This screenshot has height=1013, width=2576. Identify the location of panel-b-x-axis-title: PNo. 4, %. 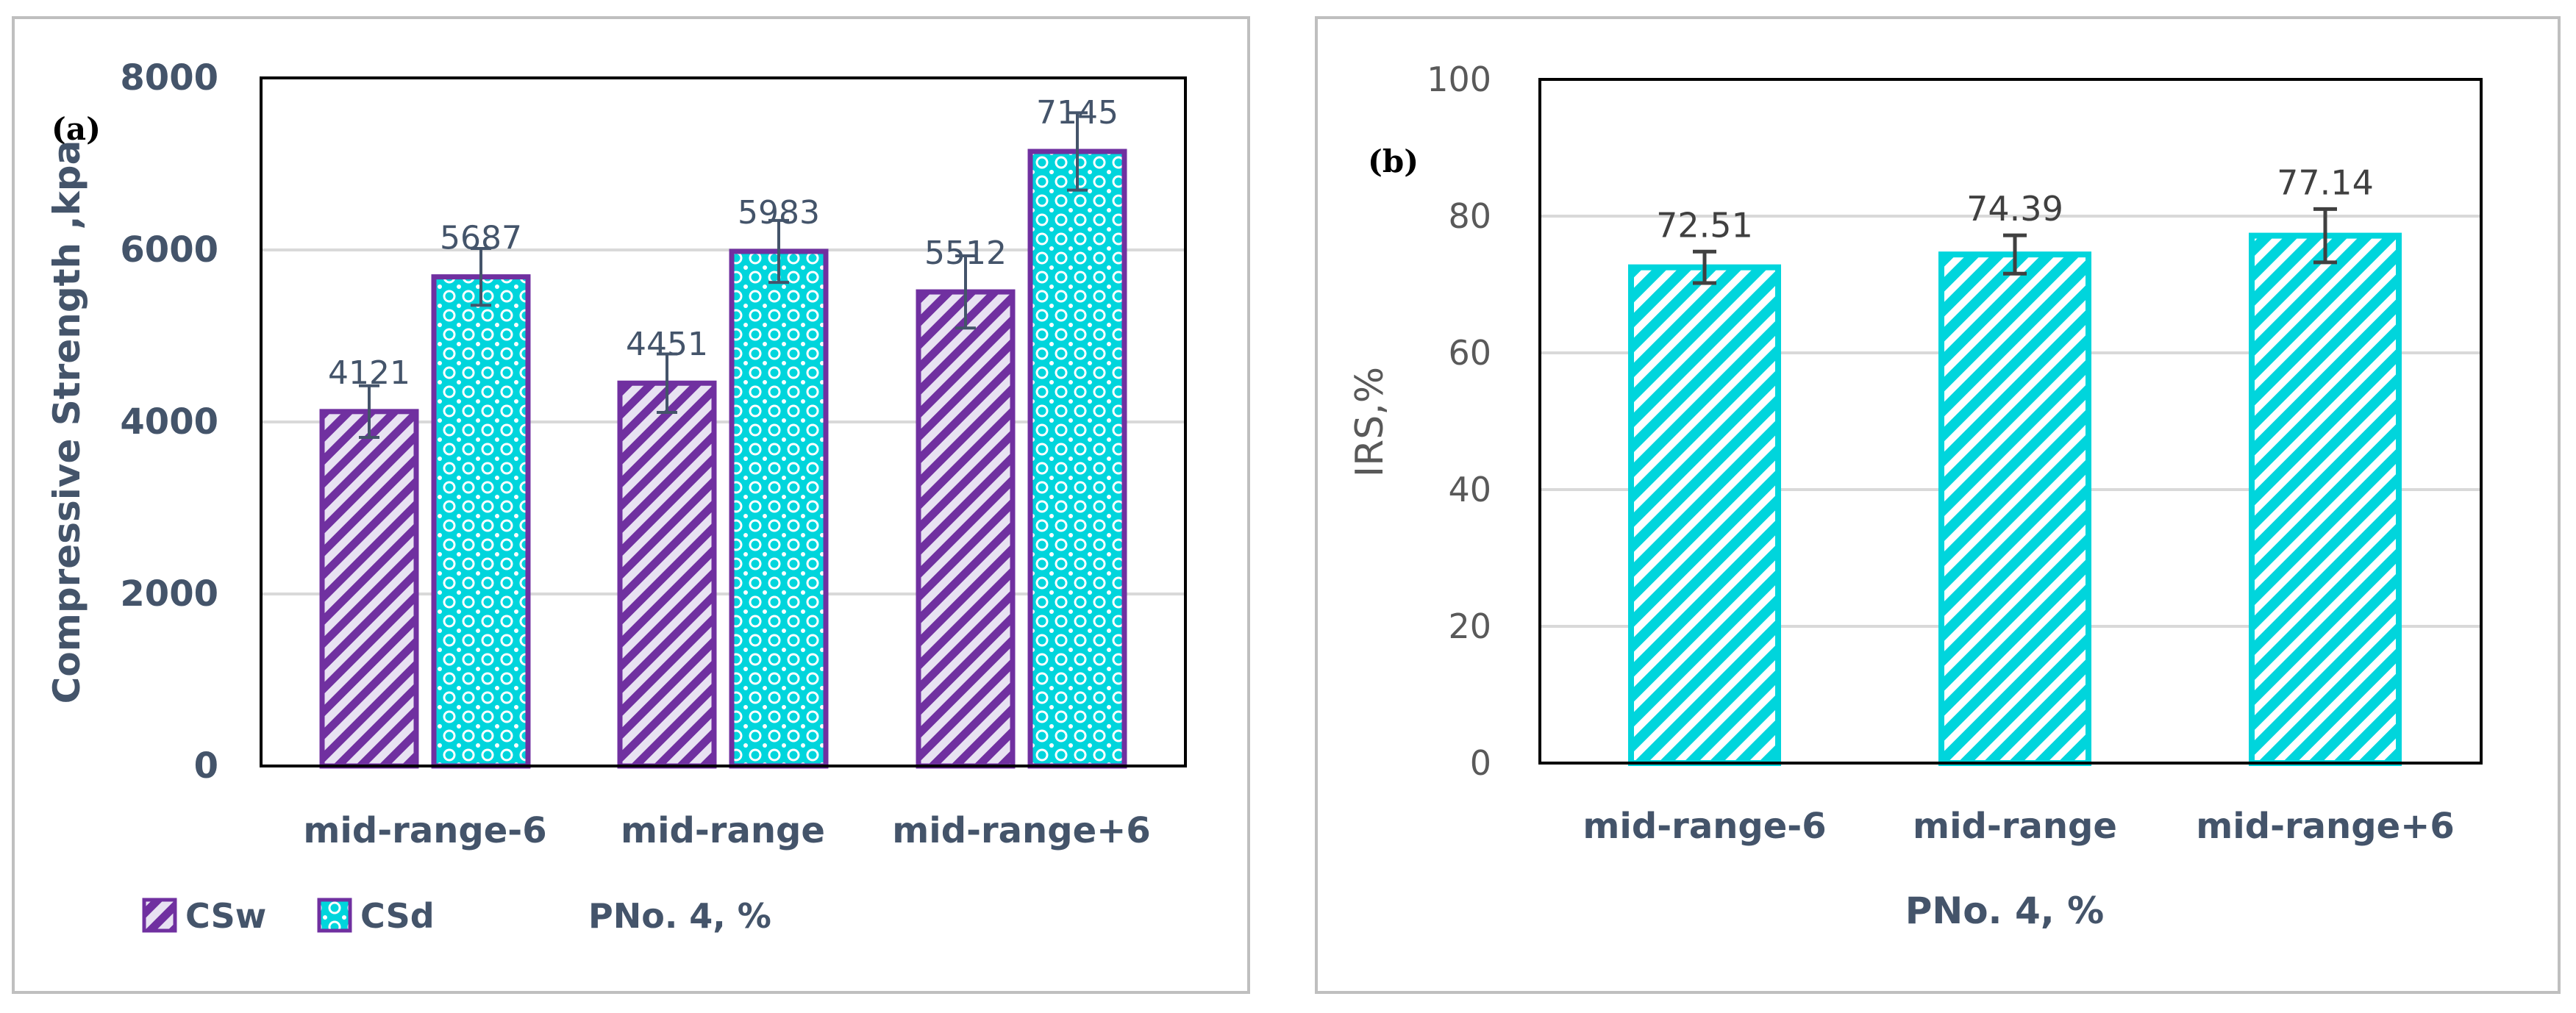
(2005, 910).